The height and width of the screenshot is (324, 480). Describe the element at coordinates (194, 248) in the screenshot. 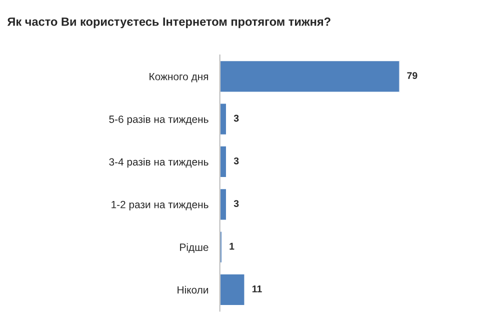

I see `y-tick-label: Рідше` at that location.